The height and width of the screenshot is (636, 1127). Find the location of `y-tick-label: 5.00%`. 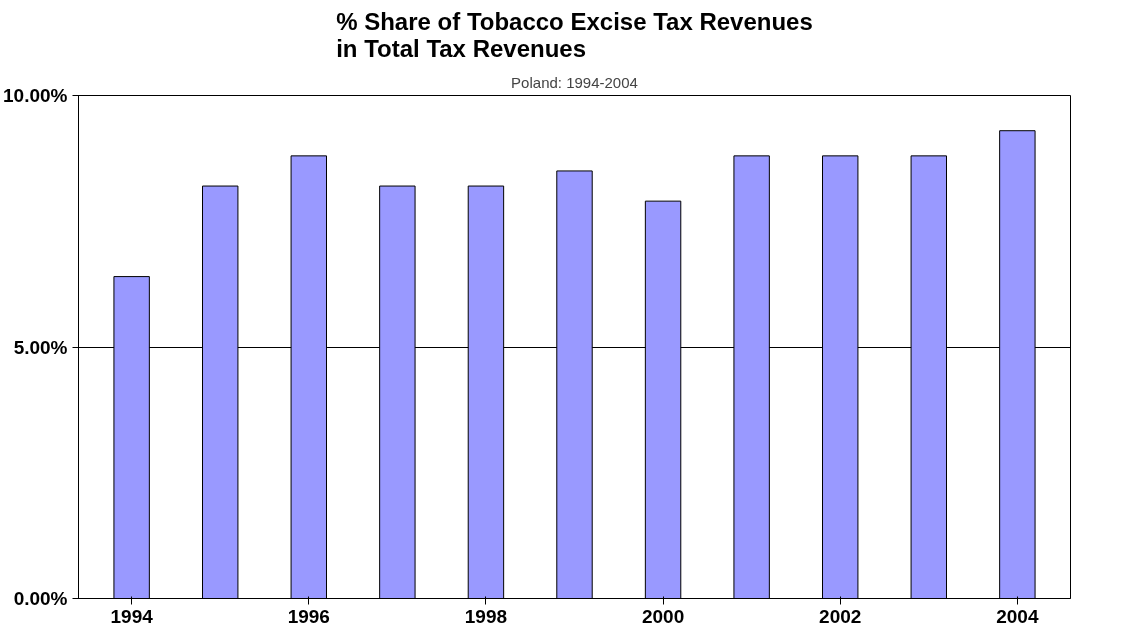

y-tick-label: 5.00% is located at coordinates (40, 347).